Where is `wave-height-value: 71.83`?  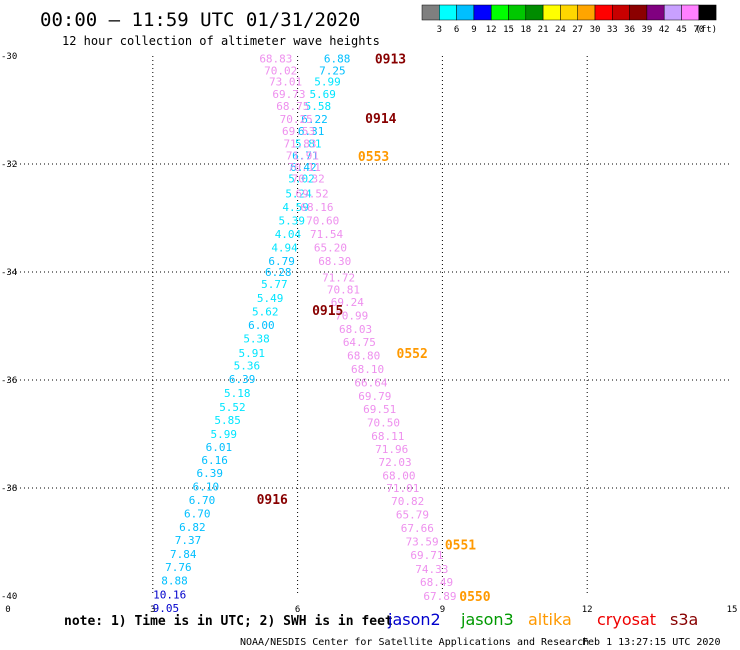
wave-height-value: 71.83 is located at coordinates (299, 143).